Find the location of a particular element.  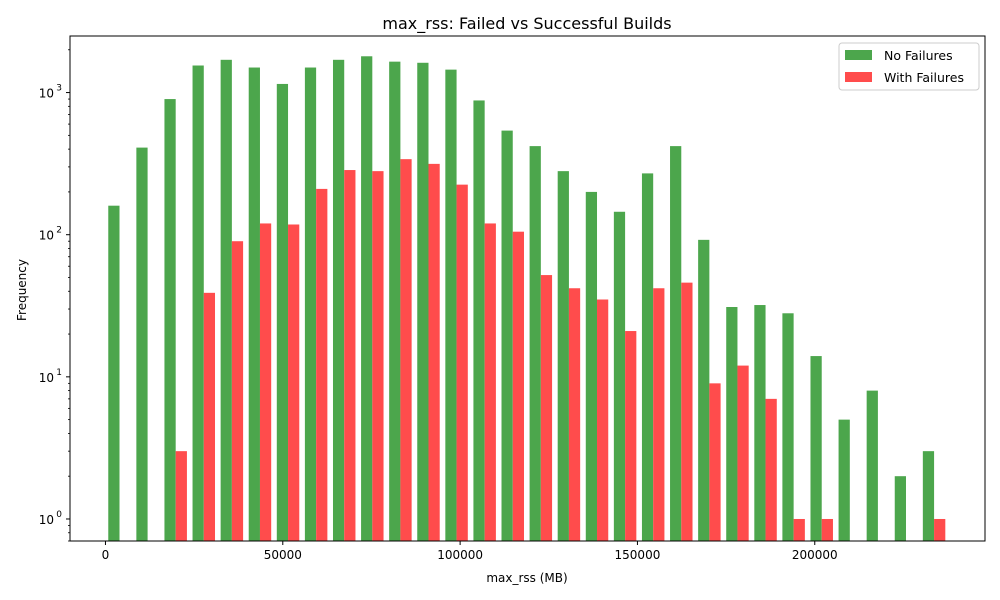

legend-label-with-failures: With Failures is located at coordinates (924, 77).